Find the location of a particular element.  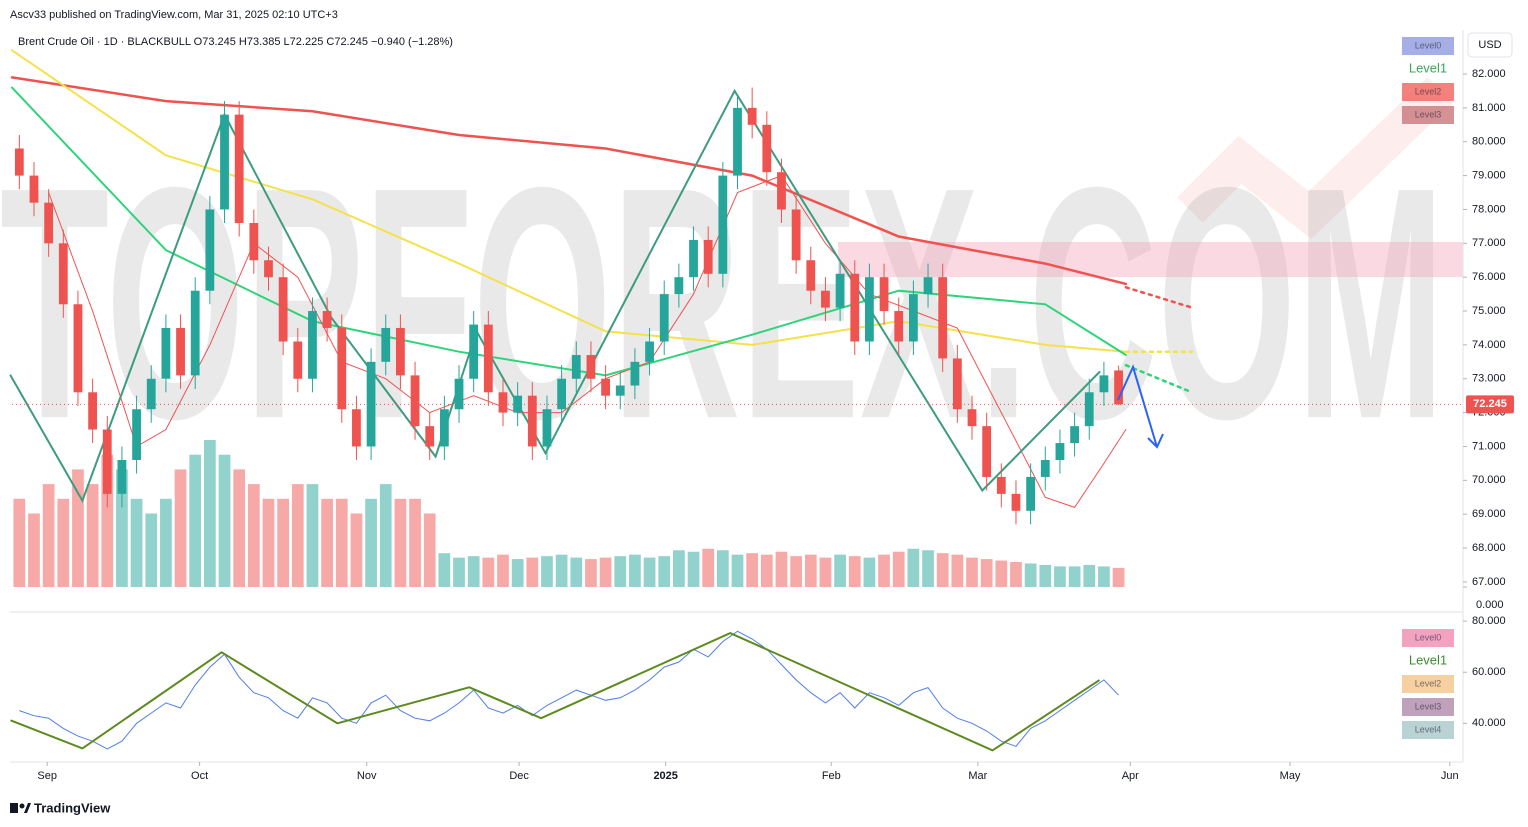

arrow-path is located at coordinates (1137, 406).